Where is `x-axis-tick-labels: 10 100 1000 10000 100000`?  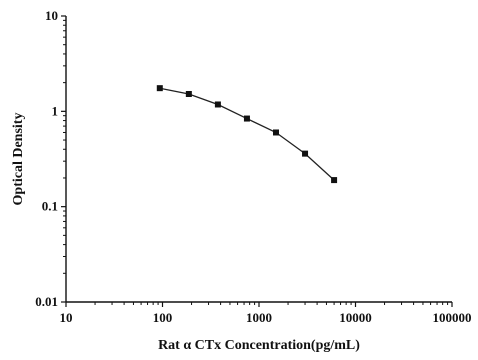
x-axis-tick-labels: 10 100 1000 10000 100000 is located at coordinates (266, 317).